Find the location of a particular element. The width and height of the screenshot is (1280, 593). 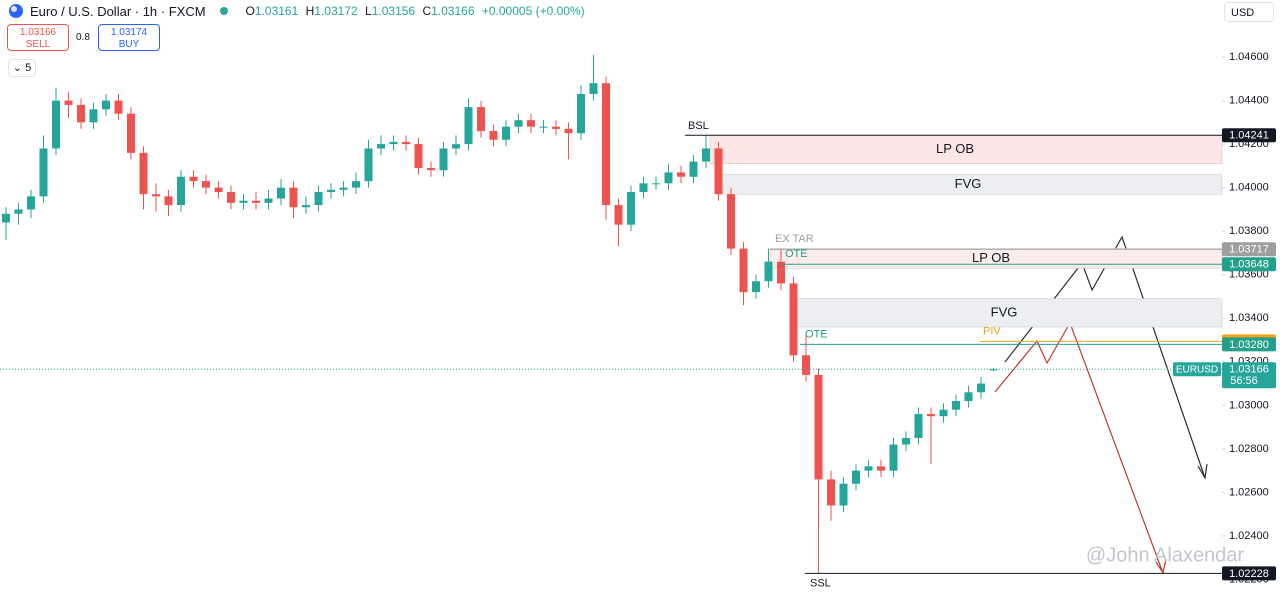

sell-label: SELL is located at coordinates (38, 44).